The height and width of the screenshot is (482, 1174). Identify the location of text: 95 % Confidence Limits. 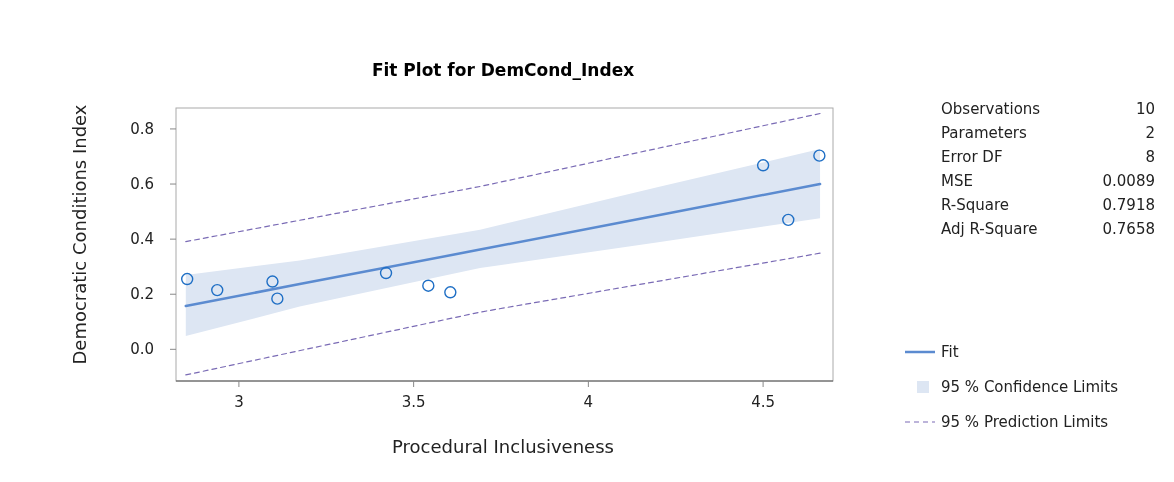
(1030, 387).